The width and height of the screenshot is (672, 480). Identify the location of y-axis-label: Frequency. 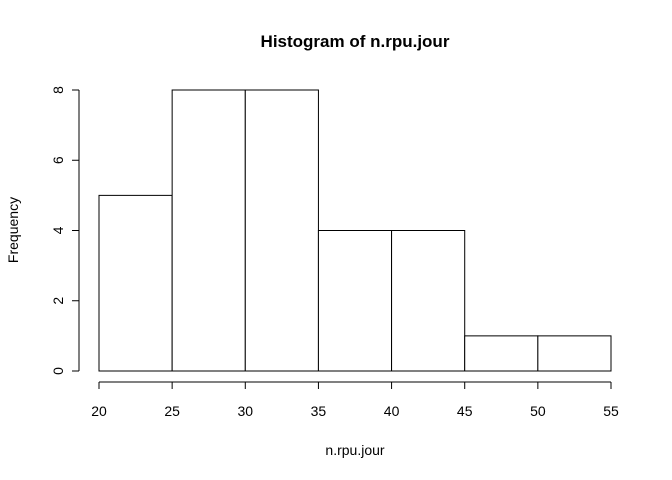
(13, 230).